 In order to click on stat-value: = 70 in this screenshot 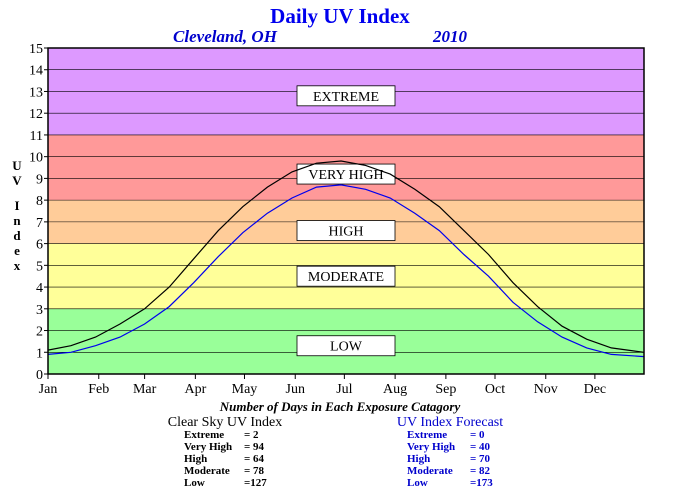, I will do `click(480, 459)`.